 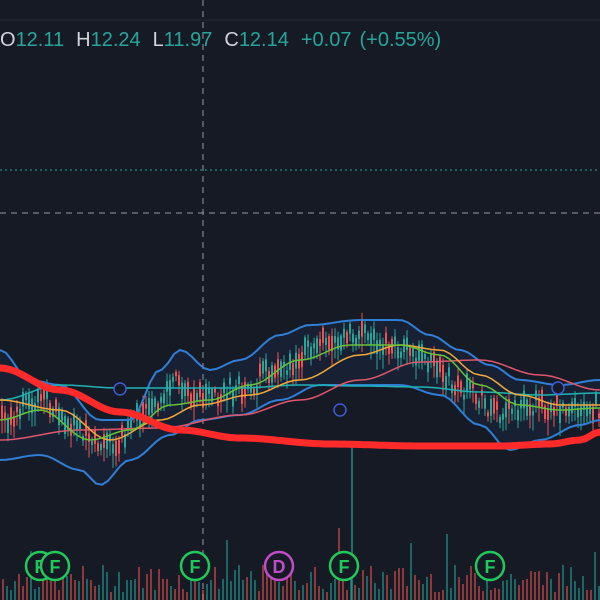 I want to click on high-value: 12.24, so click(x=115, y=39).